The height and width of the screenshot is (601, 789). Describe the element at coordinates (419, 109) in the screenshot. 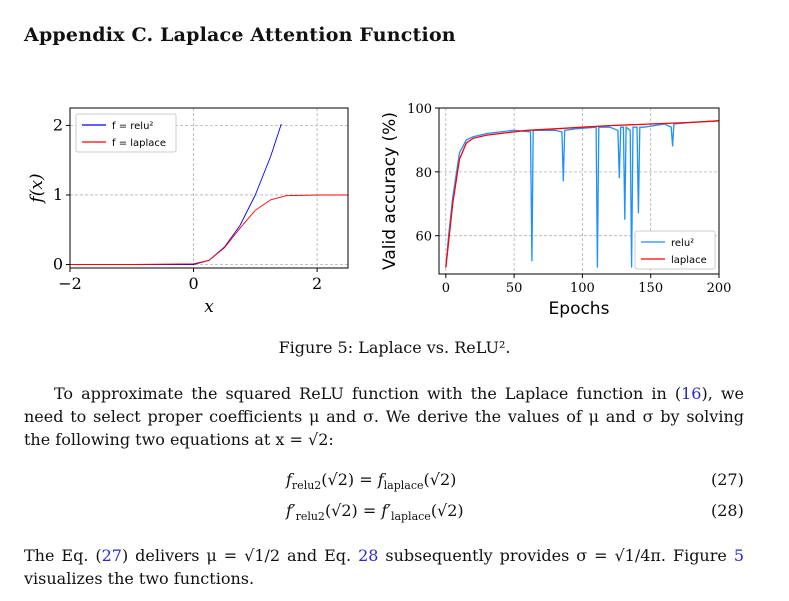

I see `y-tick-label: 100` at that location.